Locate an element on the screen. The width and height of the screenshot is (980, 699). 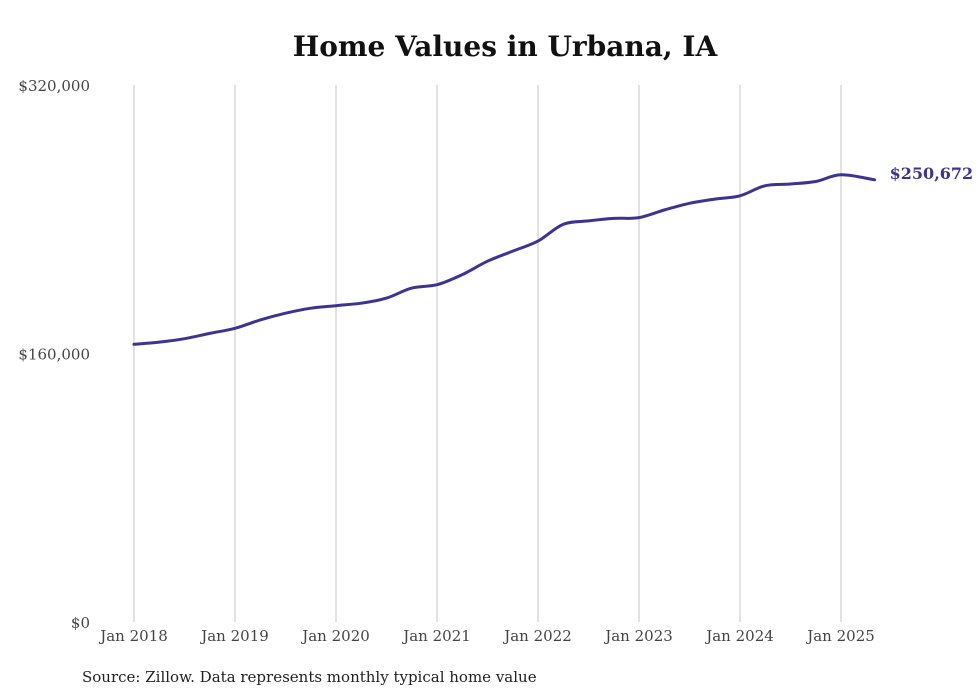
x-tick-label: Jan 2022 is located at coordinates (537, 636).